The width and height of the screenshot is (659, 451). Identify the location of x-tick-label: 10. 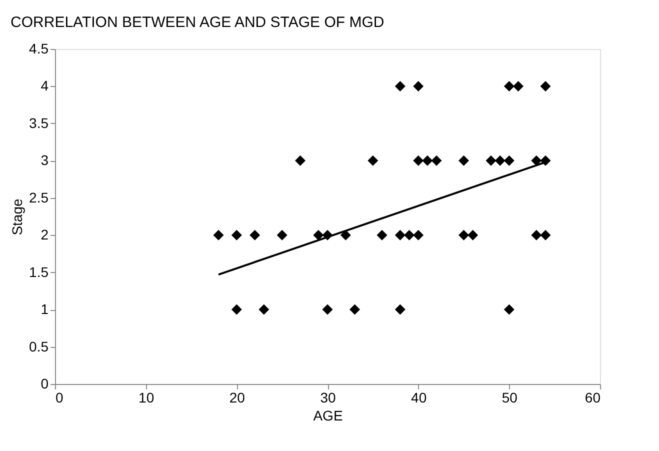
(146, 398).